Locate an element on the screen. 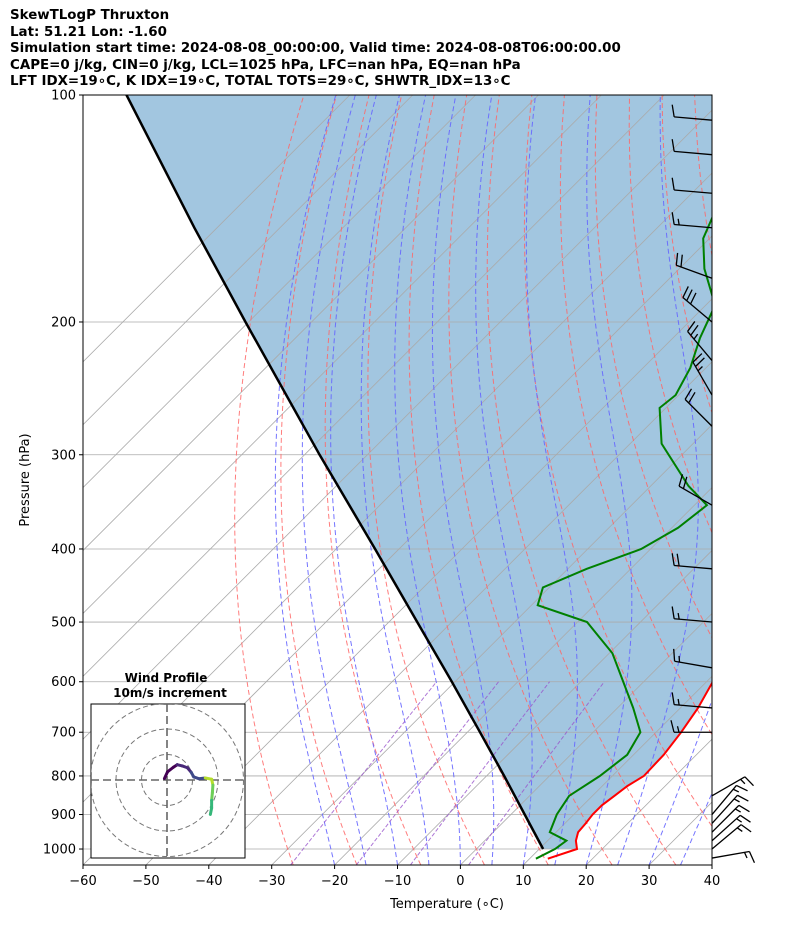 The height and width of the screenshot is (937, 794). y-tick-label: 1000 is located at coordinates (59, 850).